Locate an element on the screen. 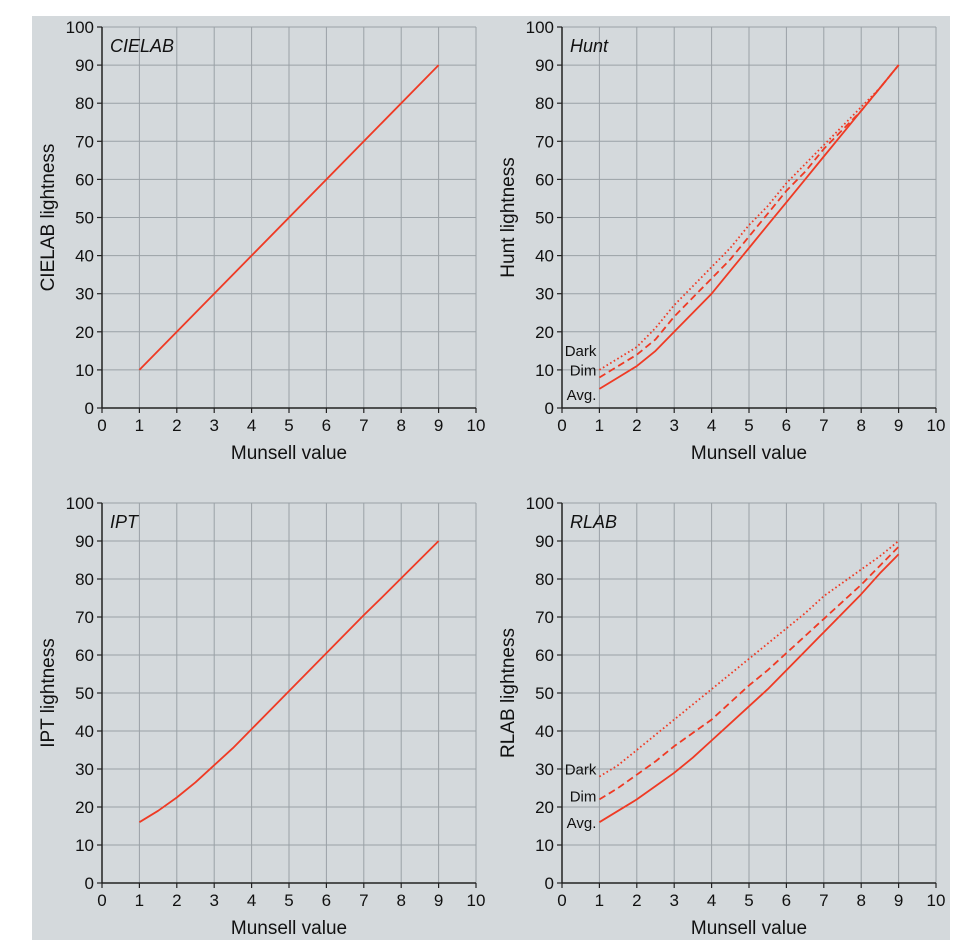  series-label: Dim is located at coordinates (583, 371).